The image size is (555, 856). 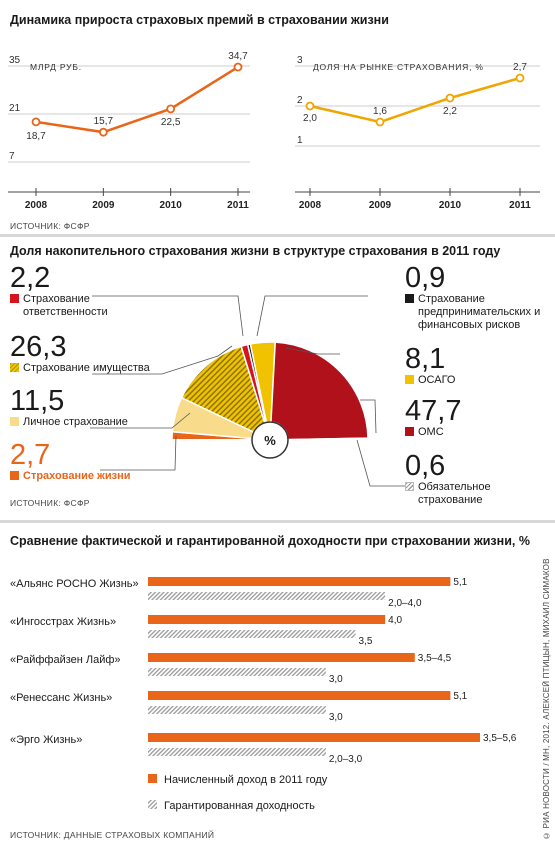 What do you see at coordinates (246, 780) in the screenshot?
I see `legend-label-accrued: Начисленный доход в 2011 году` at bounding box center [246, 780].